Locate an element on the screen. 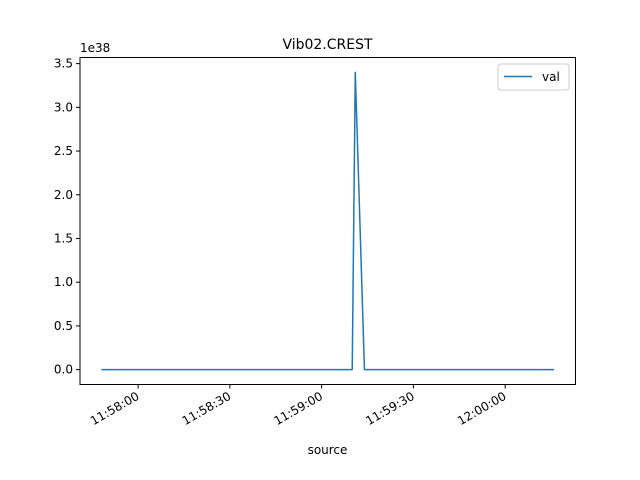  y-tick-label: 2.5 is located at coordinates (63, 151).